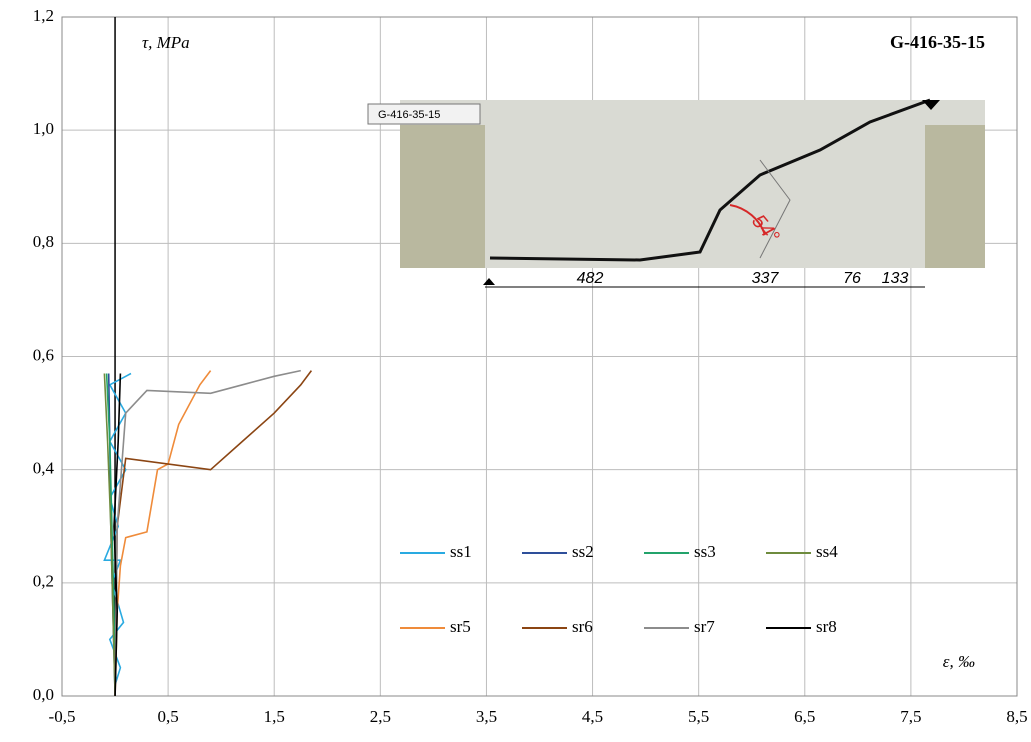 The height and width of the screenshot is (742, 1031). I want to click on x-tick-label: -0,5, so click(62, 716).